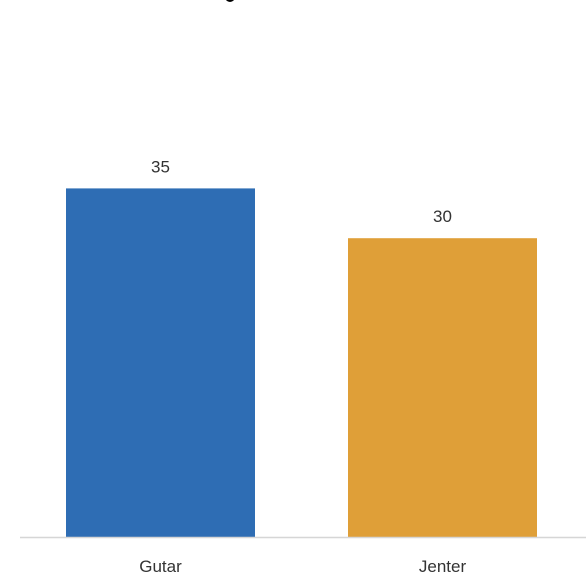 The image size is (586, 575). What do you see at coordinates (160, 566) in the screenshot?
I see `x-tick-label-gutar: Gutar` at bounding box center [160, 566].